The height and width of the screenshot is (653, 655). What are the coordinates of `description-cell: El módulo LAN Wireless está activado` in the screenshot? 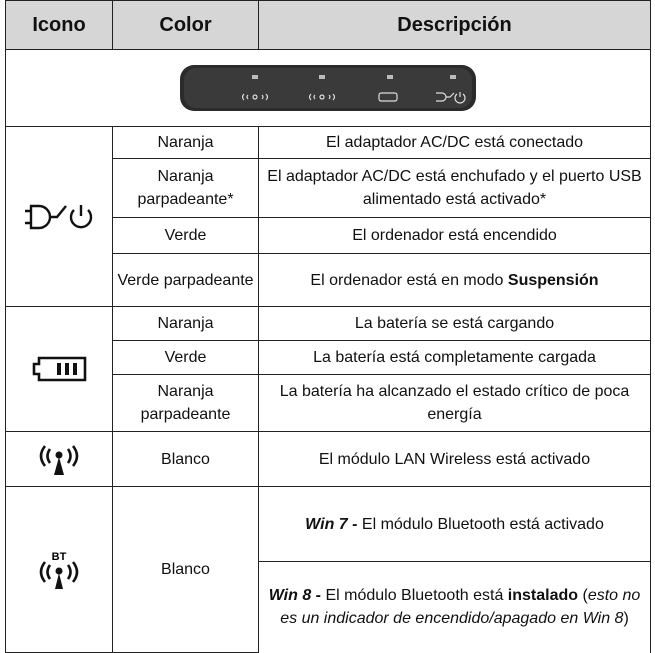 It's located at (454, 459).